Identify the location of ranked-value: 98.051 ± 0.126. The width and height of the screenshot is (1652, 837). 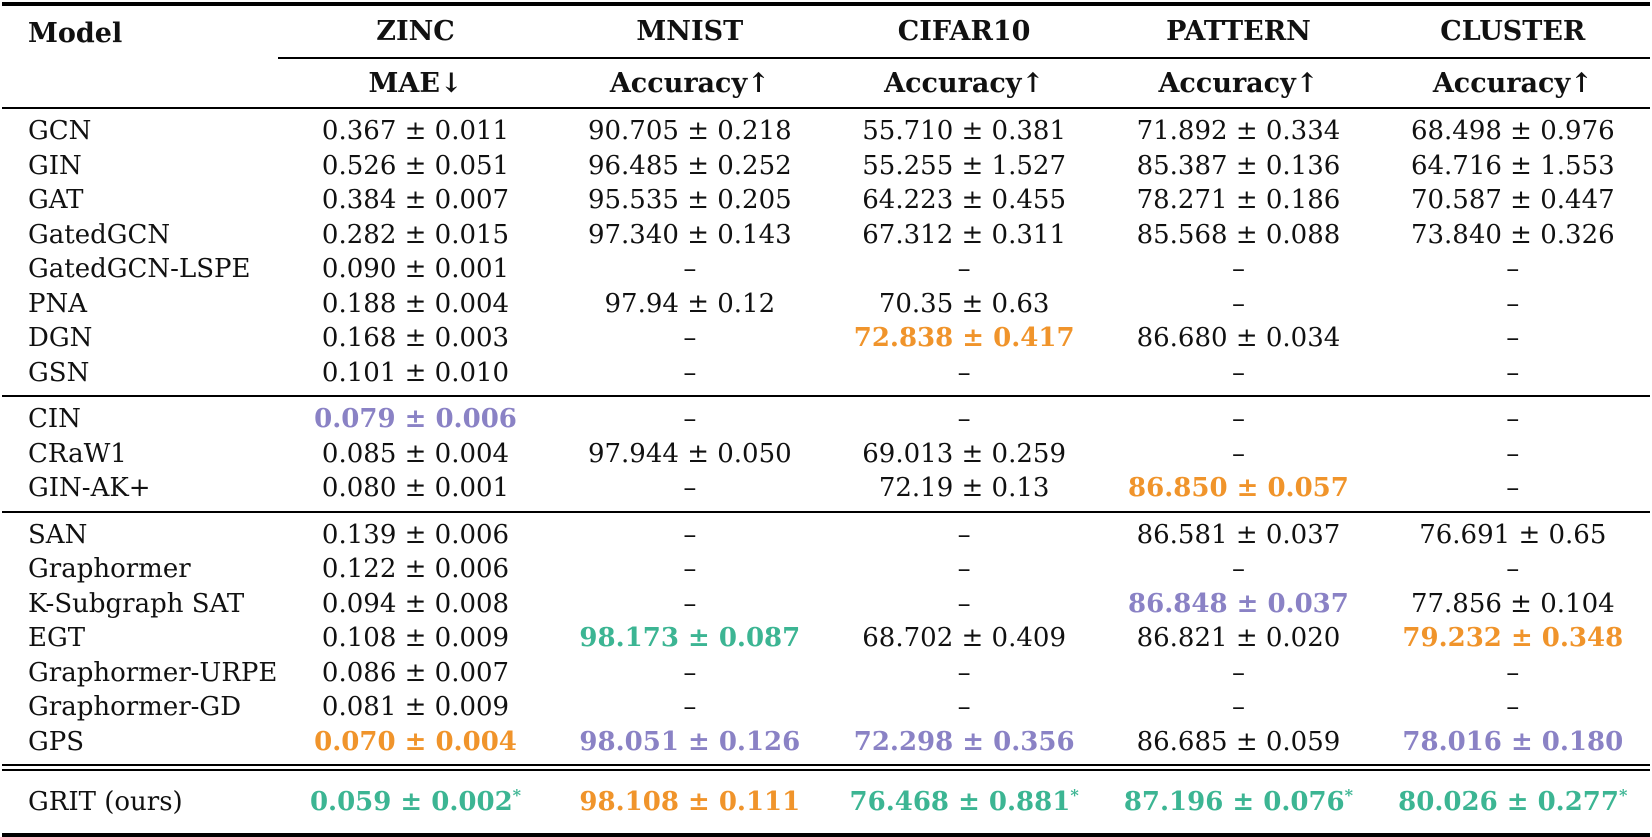
(690, 741).